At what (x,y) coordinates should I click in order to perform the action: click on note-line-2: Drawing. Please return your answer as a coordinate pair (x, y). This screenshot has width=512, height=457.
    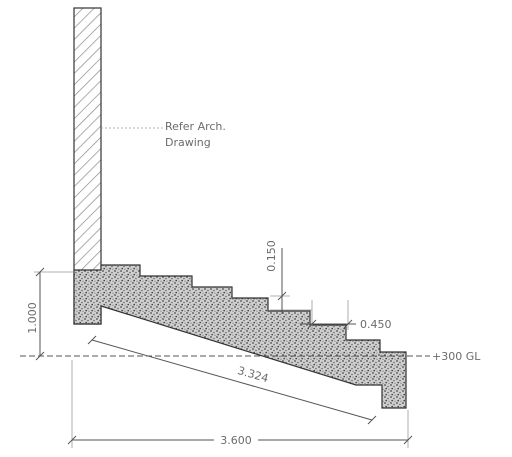
    Looking at the image, I should click on (188, 142).